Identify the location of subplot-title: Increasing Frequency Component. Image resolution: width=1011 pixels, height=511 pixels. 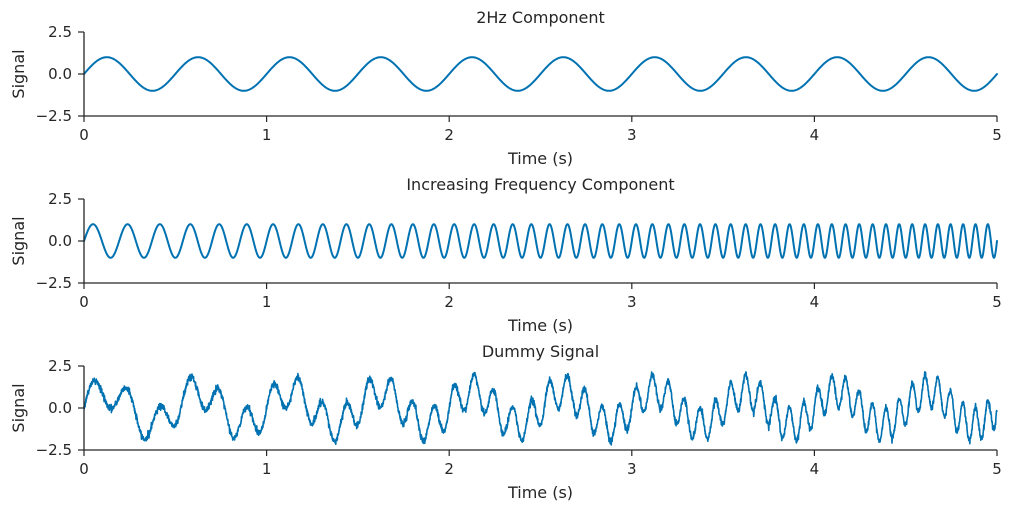
(540, 184).